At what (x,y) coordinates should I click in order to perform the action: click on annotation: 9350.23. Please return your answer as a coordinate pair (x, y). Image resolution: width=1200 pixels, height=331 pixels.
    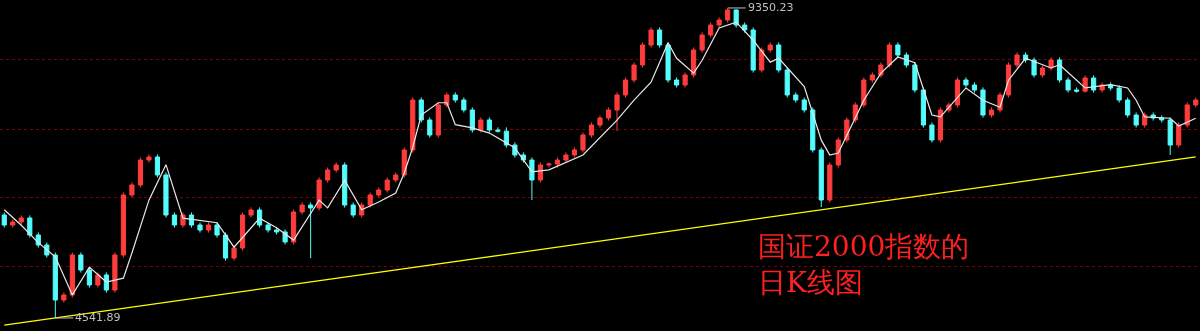
    Looking at the image, I should click on (771, 7).